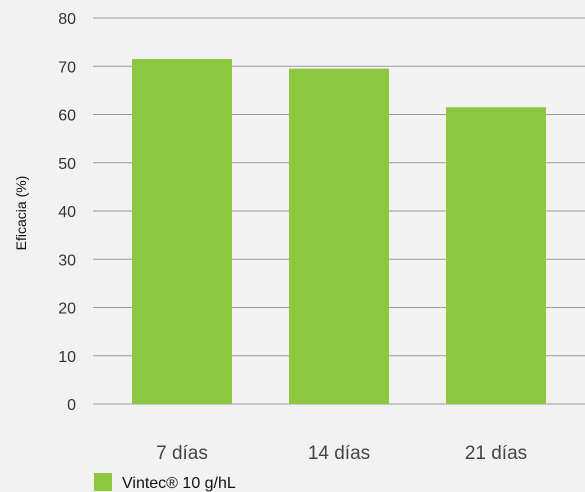 The image size is (585, 492). What do you see at coordinates (21, 213) in the screenshot?
I see `y-axis-label: Eficacia (%)` at bounding box center [21, 213].